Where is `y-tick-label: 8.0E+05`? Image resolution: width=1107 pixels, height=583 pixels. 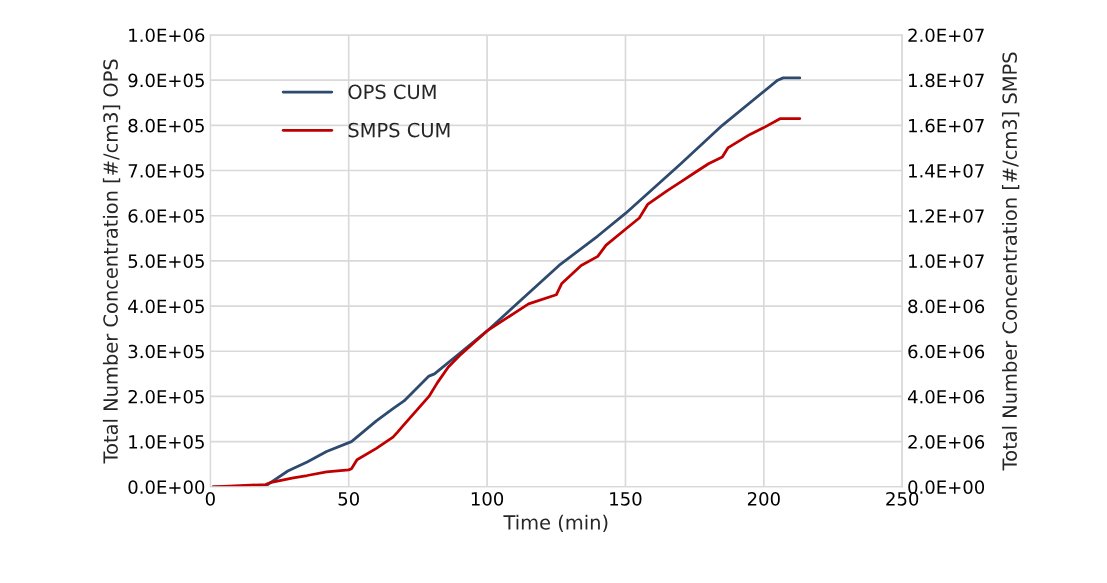 y-tick-label: 8.0E+05 is located at coordinates (166, 125).